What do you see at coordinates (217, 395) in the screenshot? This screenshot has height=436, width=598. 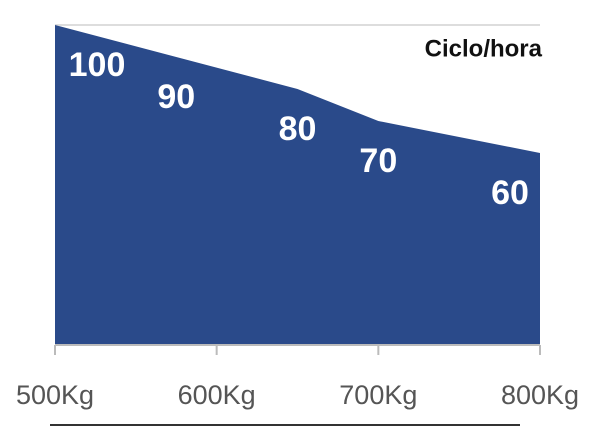 I see `x-tick-label: 600Kg` at bounding box center [217, 395].